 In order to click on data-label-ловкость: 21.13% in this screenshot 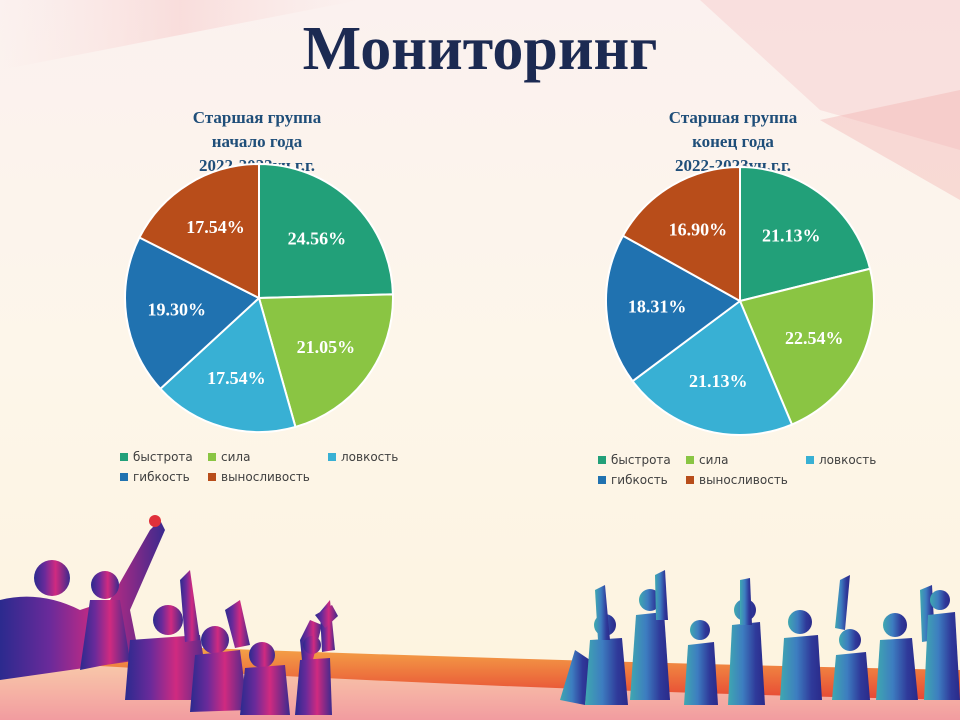, I will do `click(718, 381)`.